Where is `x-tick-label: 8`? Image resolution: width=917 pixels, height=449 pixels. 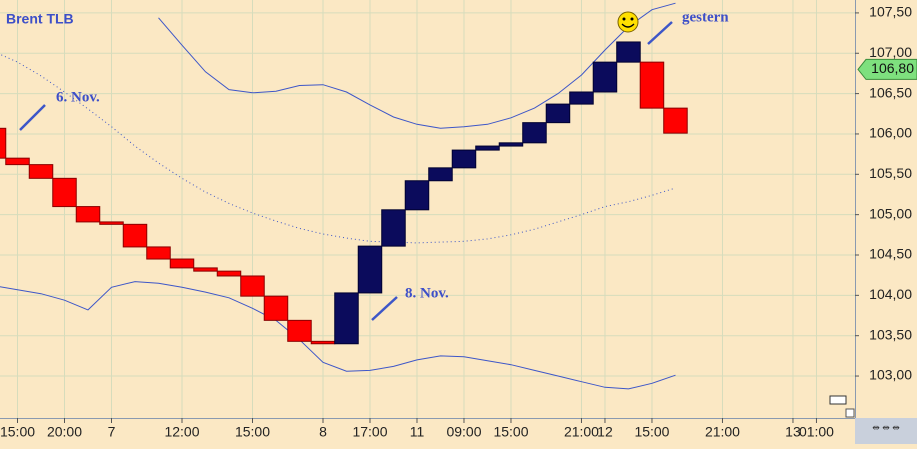
x-tick-label: 8 is located at coordinates (323, 432).